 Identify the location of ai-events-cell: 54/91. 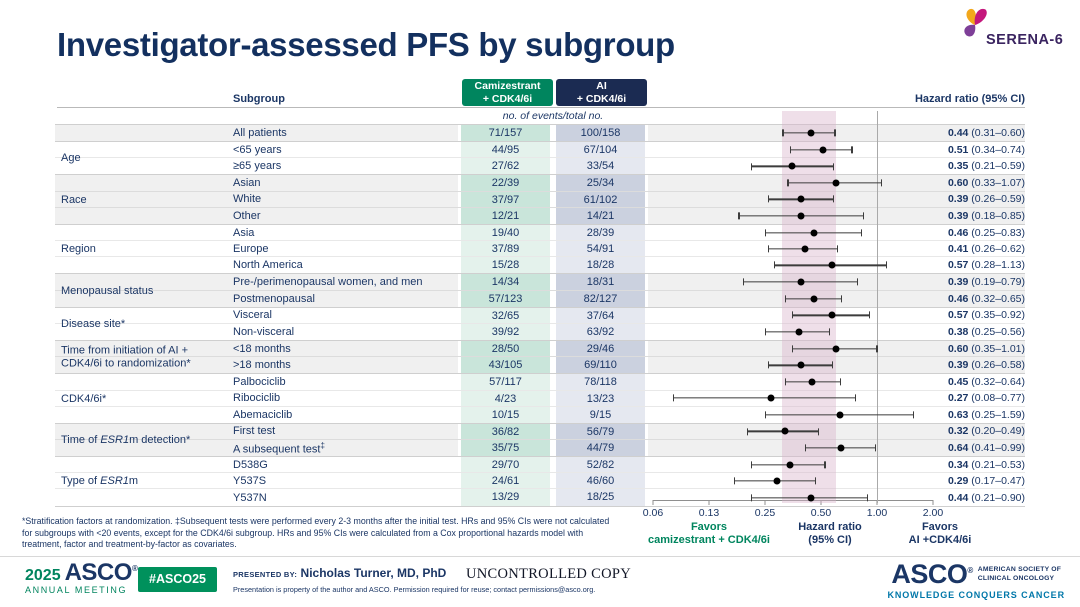
(600, 249).